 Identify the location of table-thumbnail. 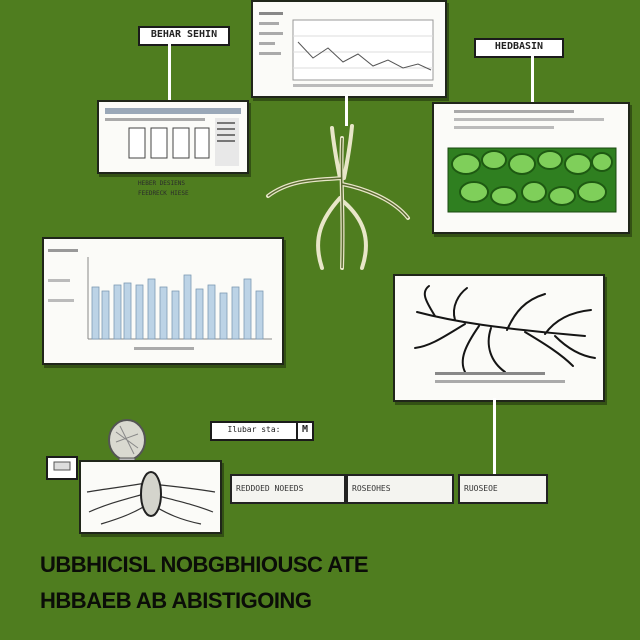
(173, 137).